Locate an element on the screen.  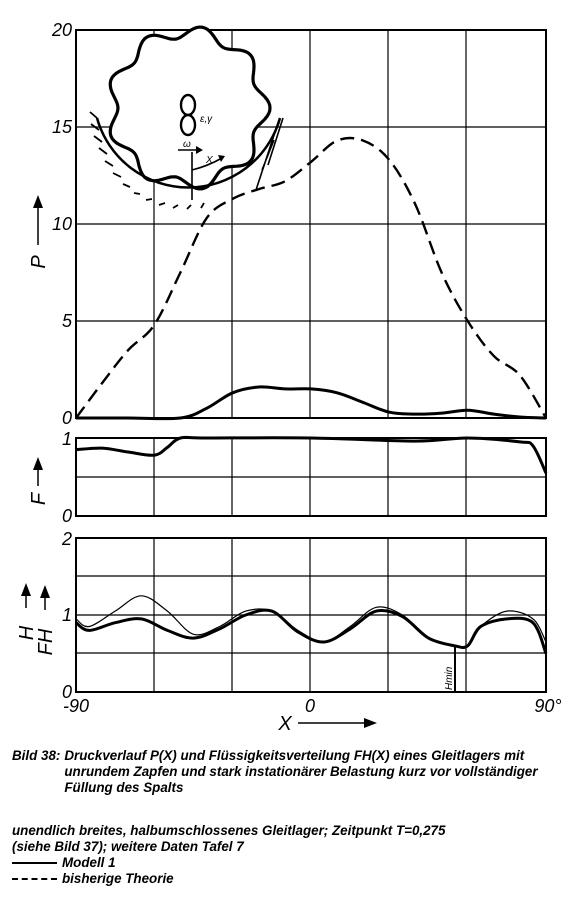
h-tick-0: 0 is located at coordinates (67, 692).